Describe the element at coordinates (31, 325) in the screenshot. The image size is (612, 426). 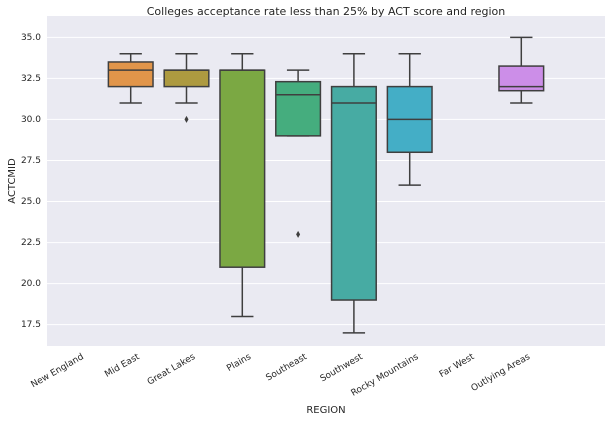
I see `y-tick-label: 17.5` at that location.